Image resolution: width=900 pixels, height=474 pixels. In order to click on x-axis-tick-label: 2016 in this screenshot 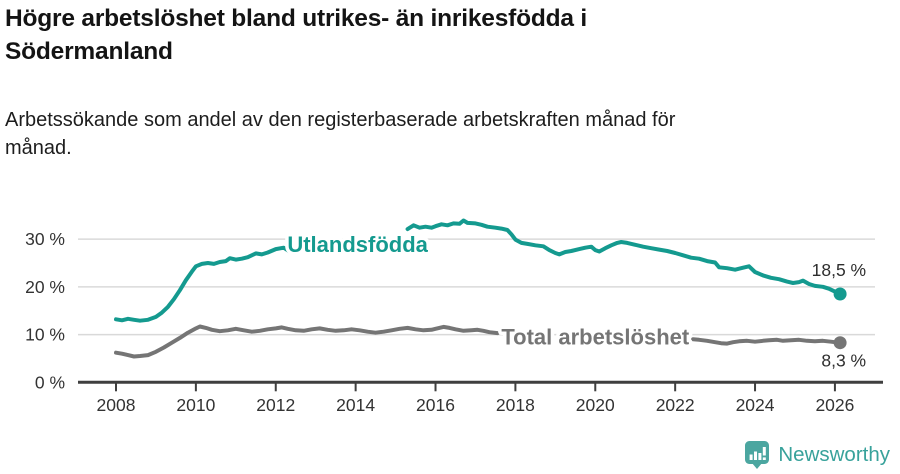, I will do `click(435, 405)`.